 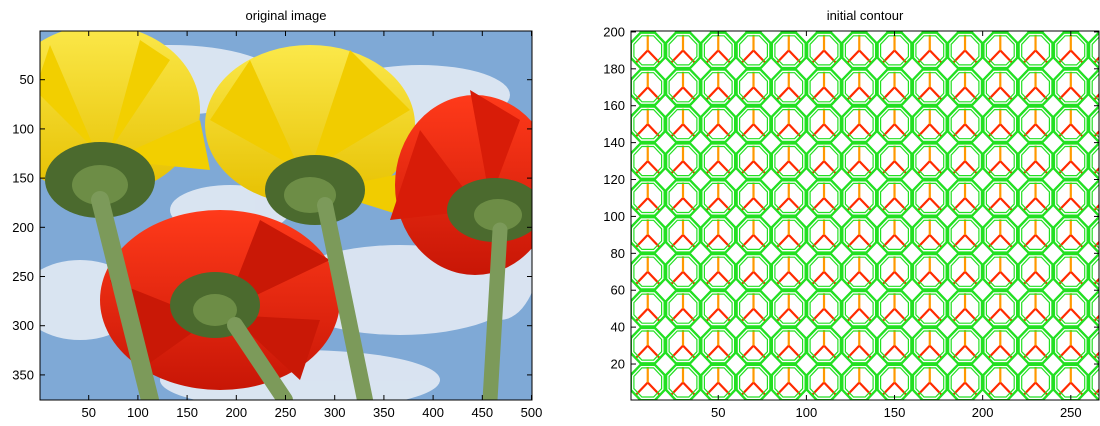 What do you see at coordinates (718, 412) in the screenshot?
I see `right-x-tick-label: 50` at bounding box center [718, 412].